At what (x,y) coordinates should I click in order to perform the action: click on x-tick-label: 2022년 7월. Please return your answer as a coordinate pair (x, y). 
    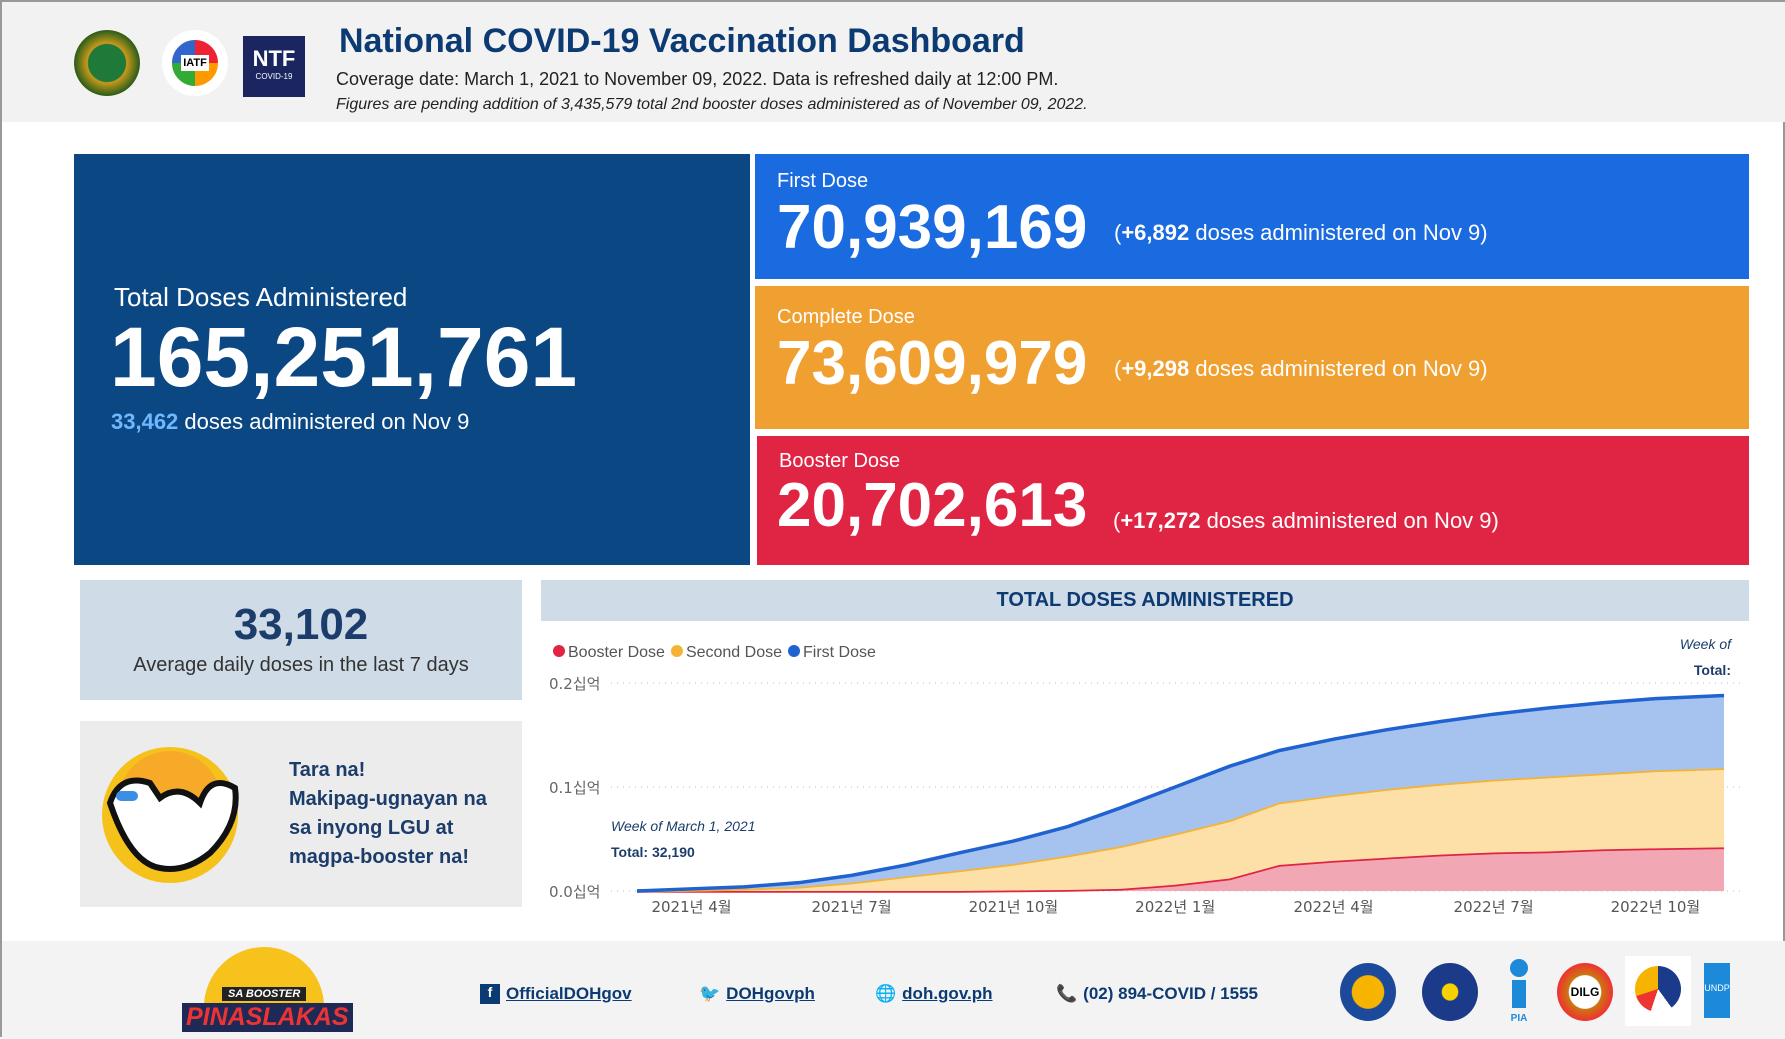
    Looking at the image, I should click on (1494, 907).